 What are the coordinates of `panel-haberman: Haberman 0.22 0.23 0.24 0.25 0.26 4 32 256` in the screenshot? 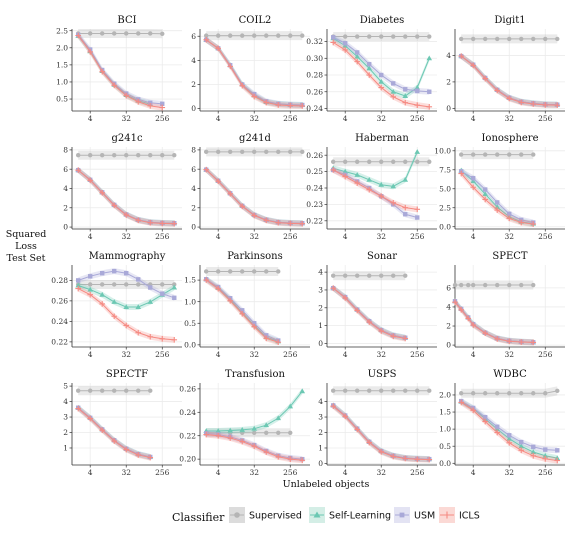 It's located at (371, 187).